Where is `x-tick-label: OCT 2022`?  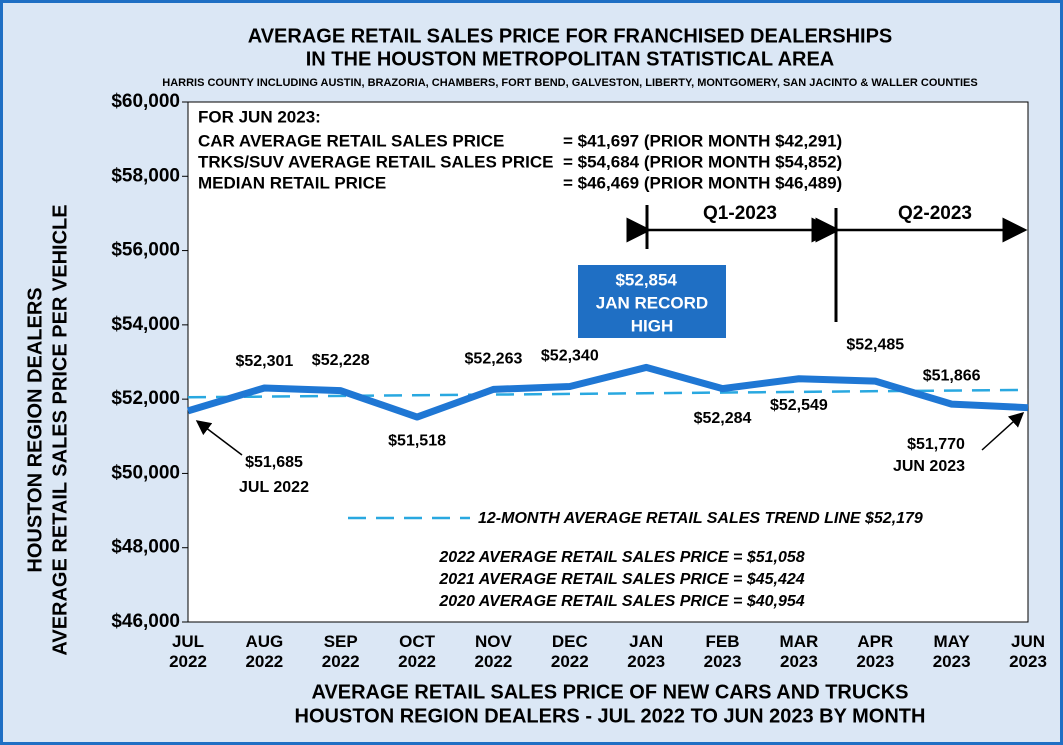 x-tick-label: OCT 2022 is located at coordinates (417, 651).